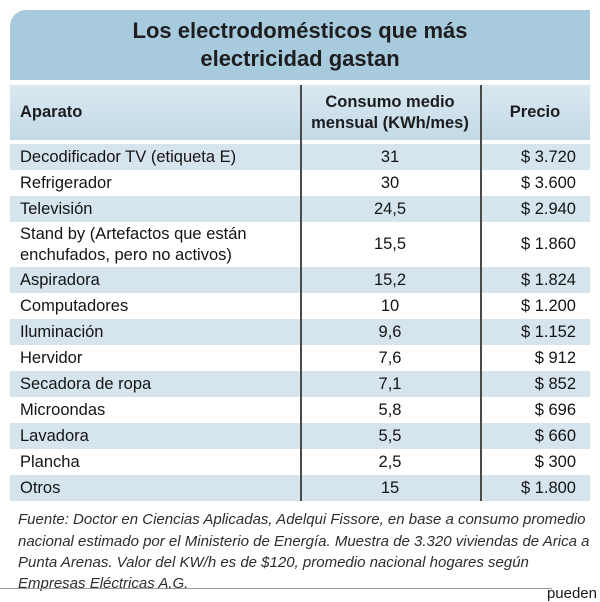  I want to click on cell-consumo: 7,1, so click(390, 383).